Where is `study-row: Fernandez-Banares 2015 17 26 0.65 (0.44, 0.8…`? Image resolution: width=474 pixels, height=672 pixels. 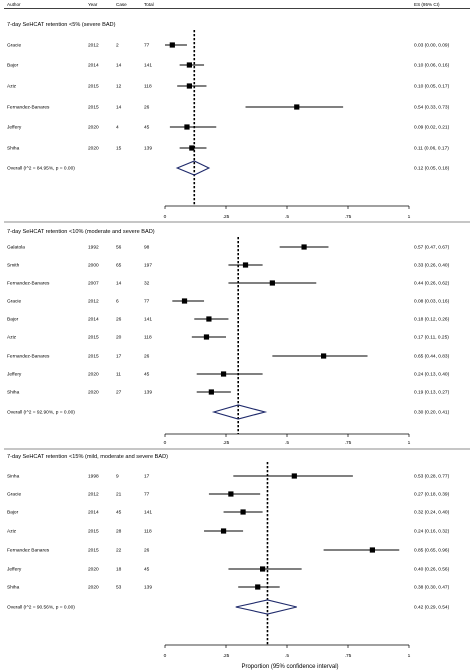
study-row: Fernandez-Banares 2015 17 26 0.65 (0.44, 0.8… is located at coordinates (228, 356).